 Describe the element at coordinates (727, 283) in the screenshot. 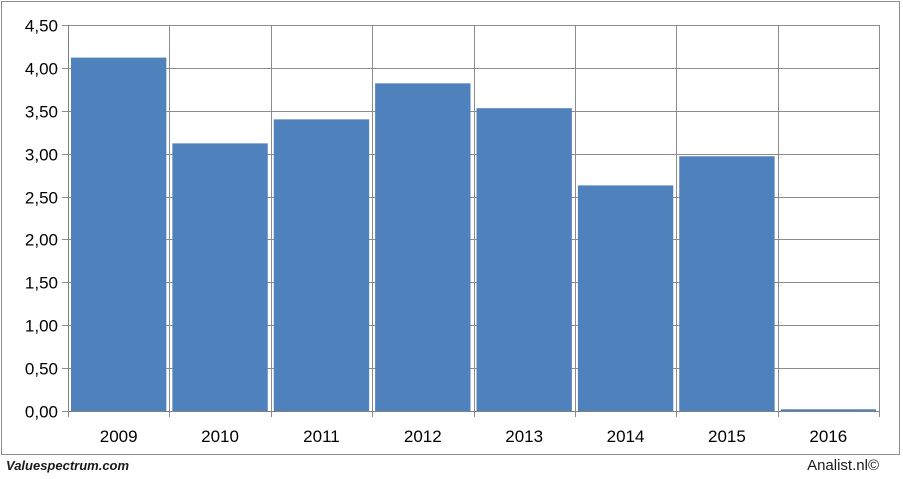

I see `bar-2015` at that location.